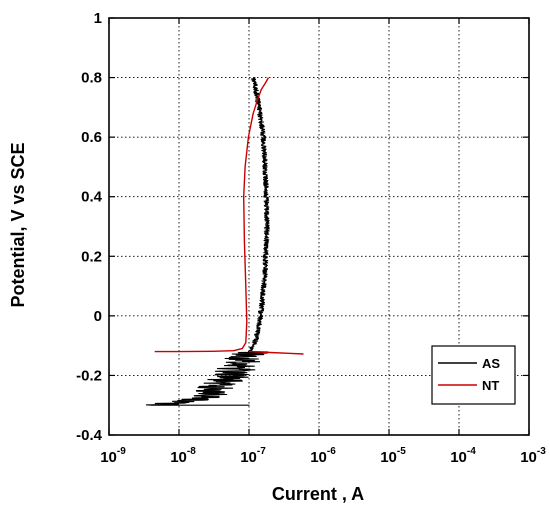  Describe the element at coordinates (91, 256) in the screenshot. I see `y-tick-label: 0.2` at that location.